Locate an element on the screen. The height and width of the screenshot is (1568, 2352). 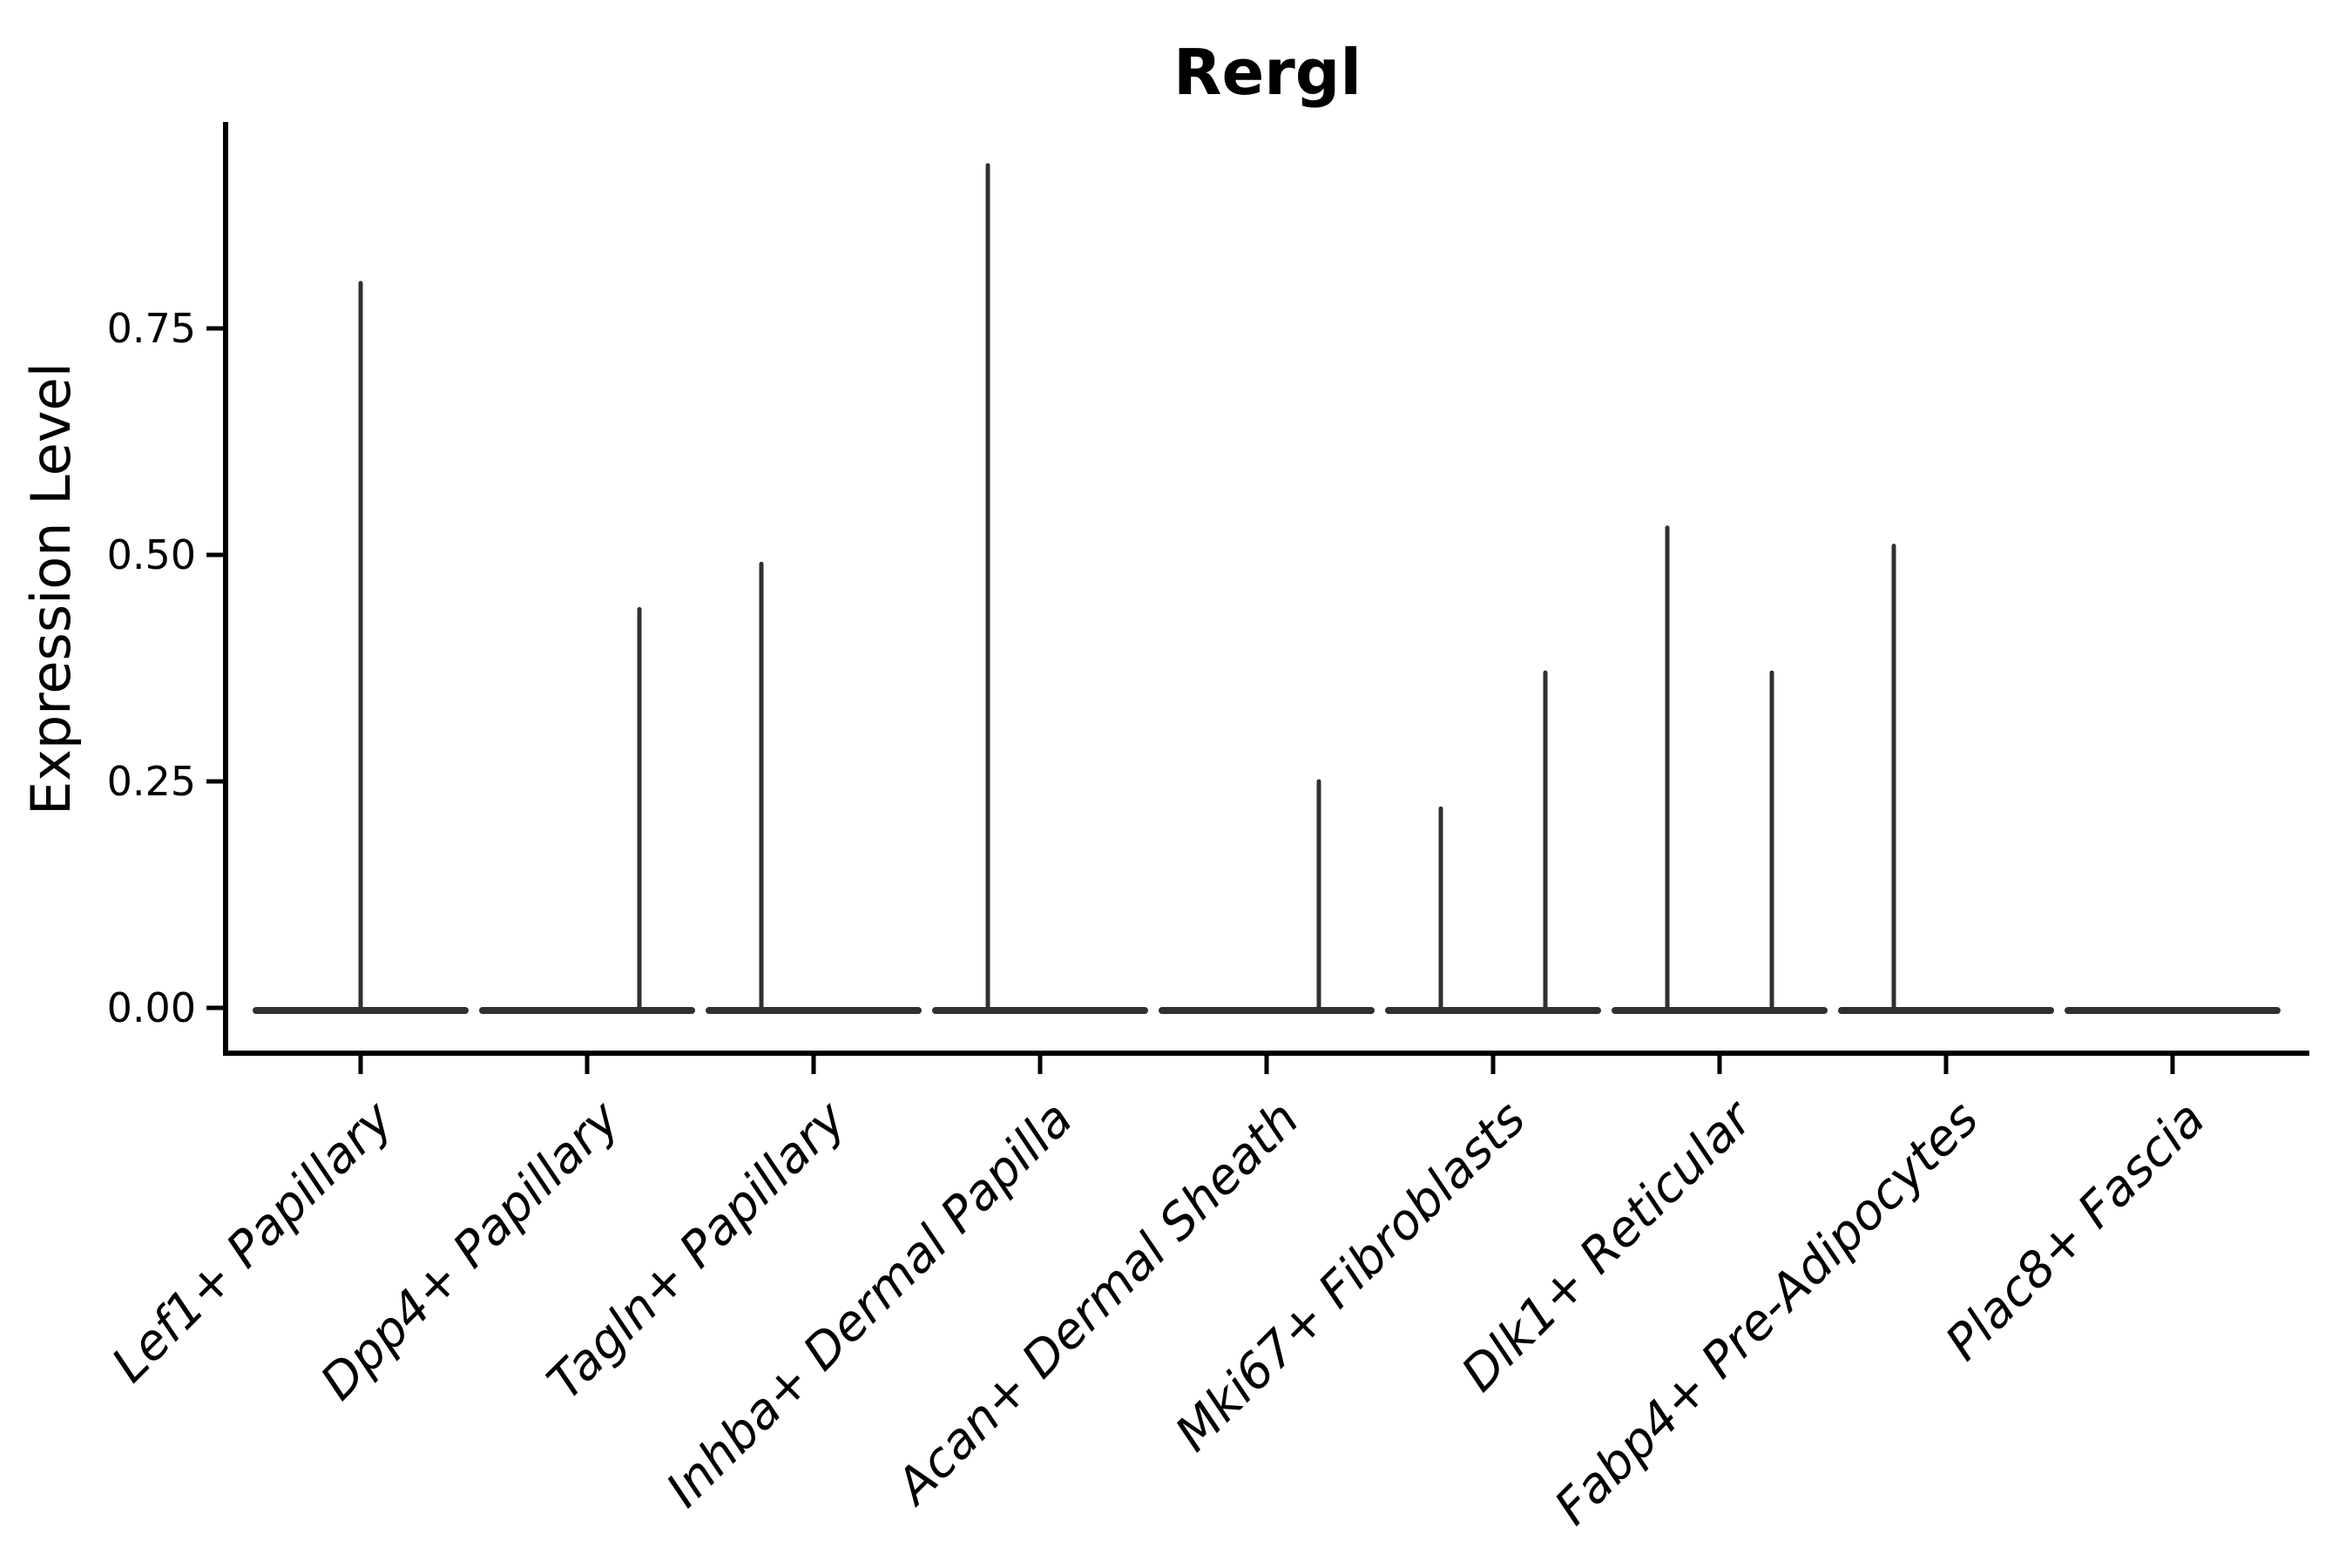
x-tick-label: Inhba+ Dermal Papilla is located at coordinates (870, 1304).